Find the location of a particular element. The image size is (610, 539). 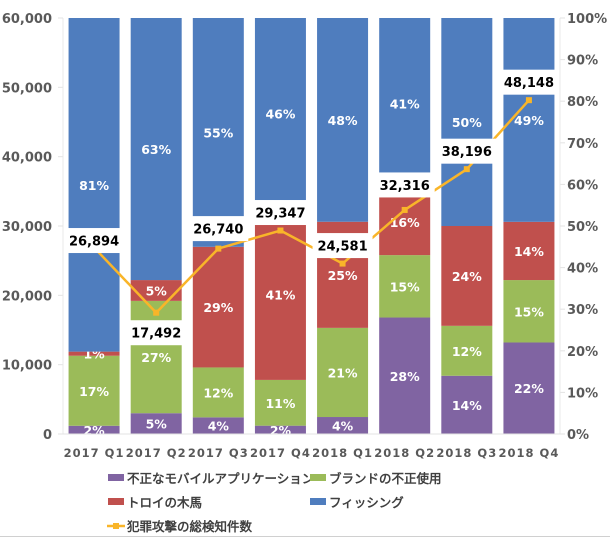

bar-stack: 2%11%41%46% is located at coordinates (280, 228).